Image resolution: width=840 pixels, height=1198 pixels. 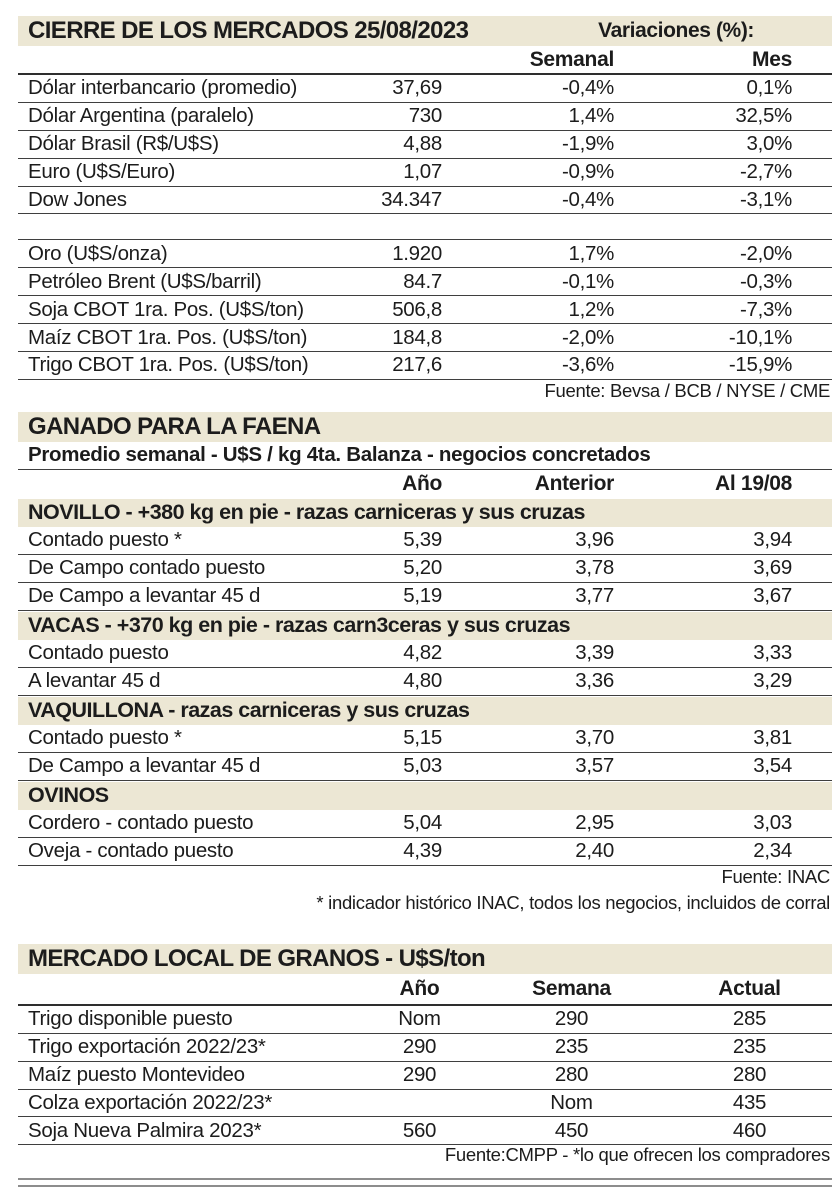 I want to click on row-al: 3,54, so click(x=772, y=766).